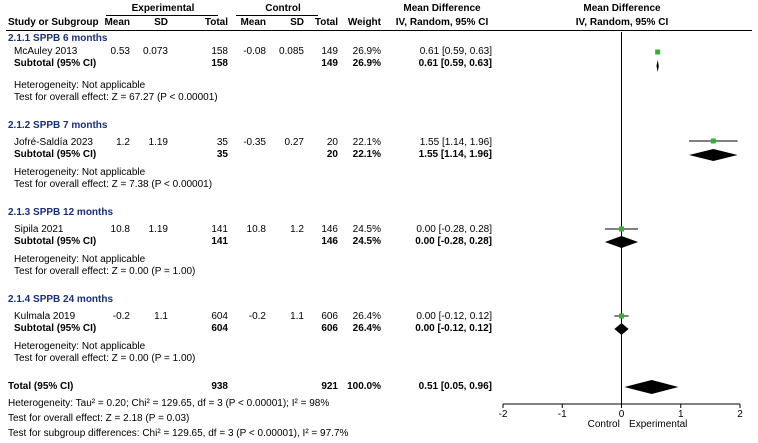 The height and width of the screenshot is (443, 758). I want to click on x-tick-label: 2, so click(740, 414).